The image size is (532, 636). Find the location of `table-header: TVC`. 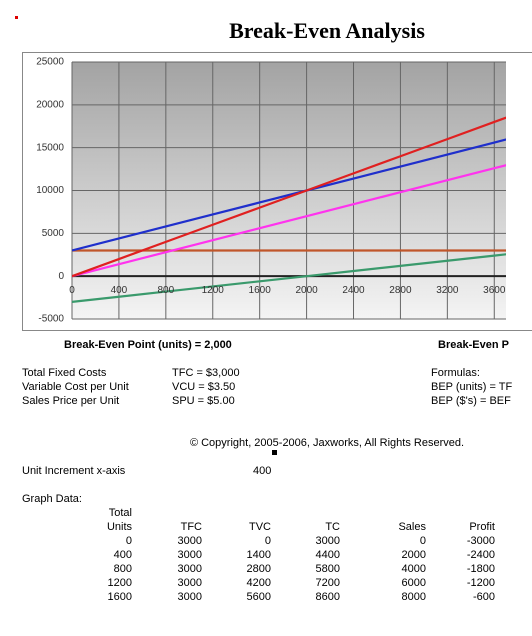

table-header: TVC is located at coordinates (260, 527).